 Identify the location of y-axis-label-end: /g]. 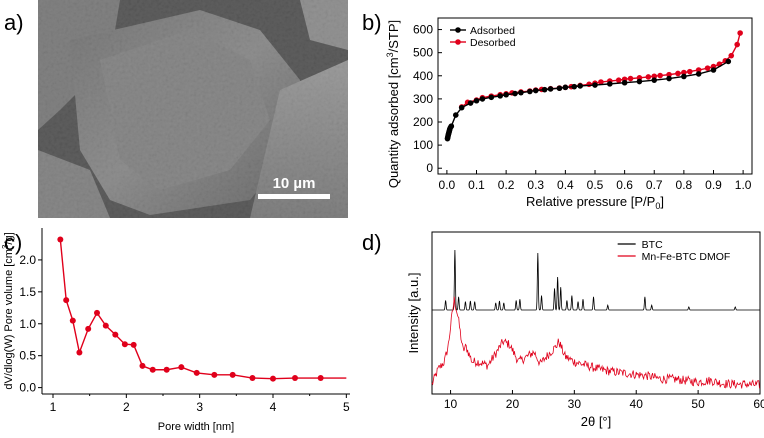
(9, 238).